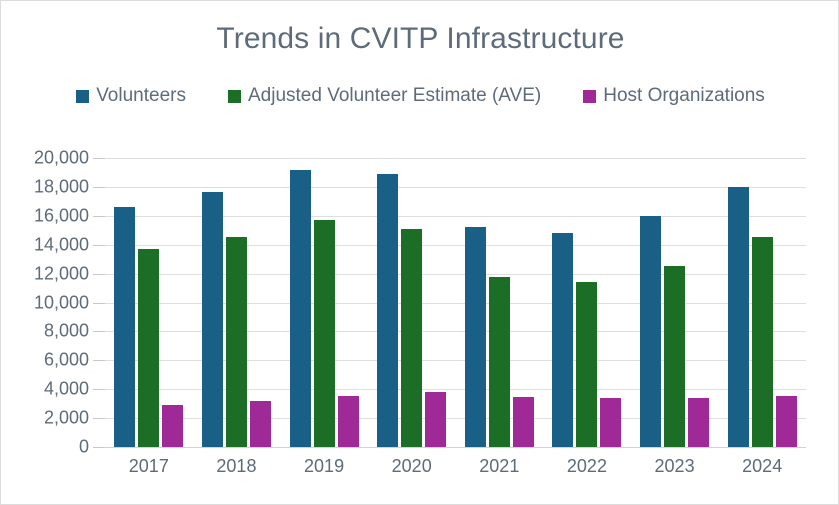 The height and width of the screenshot is (505, 839). I want to click on x-axis-tick-label: 2024, so click(762, 466).